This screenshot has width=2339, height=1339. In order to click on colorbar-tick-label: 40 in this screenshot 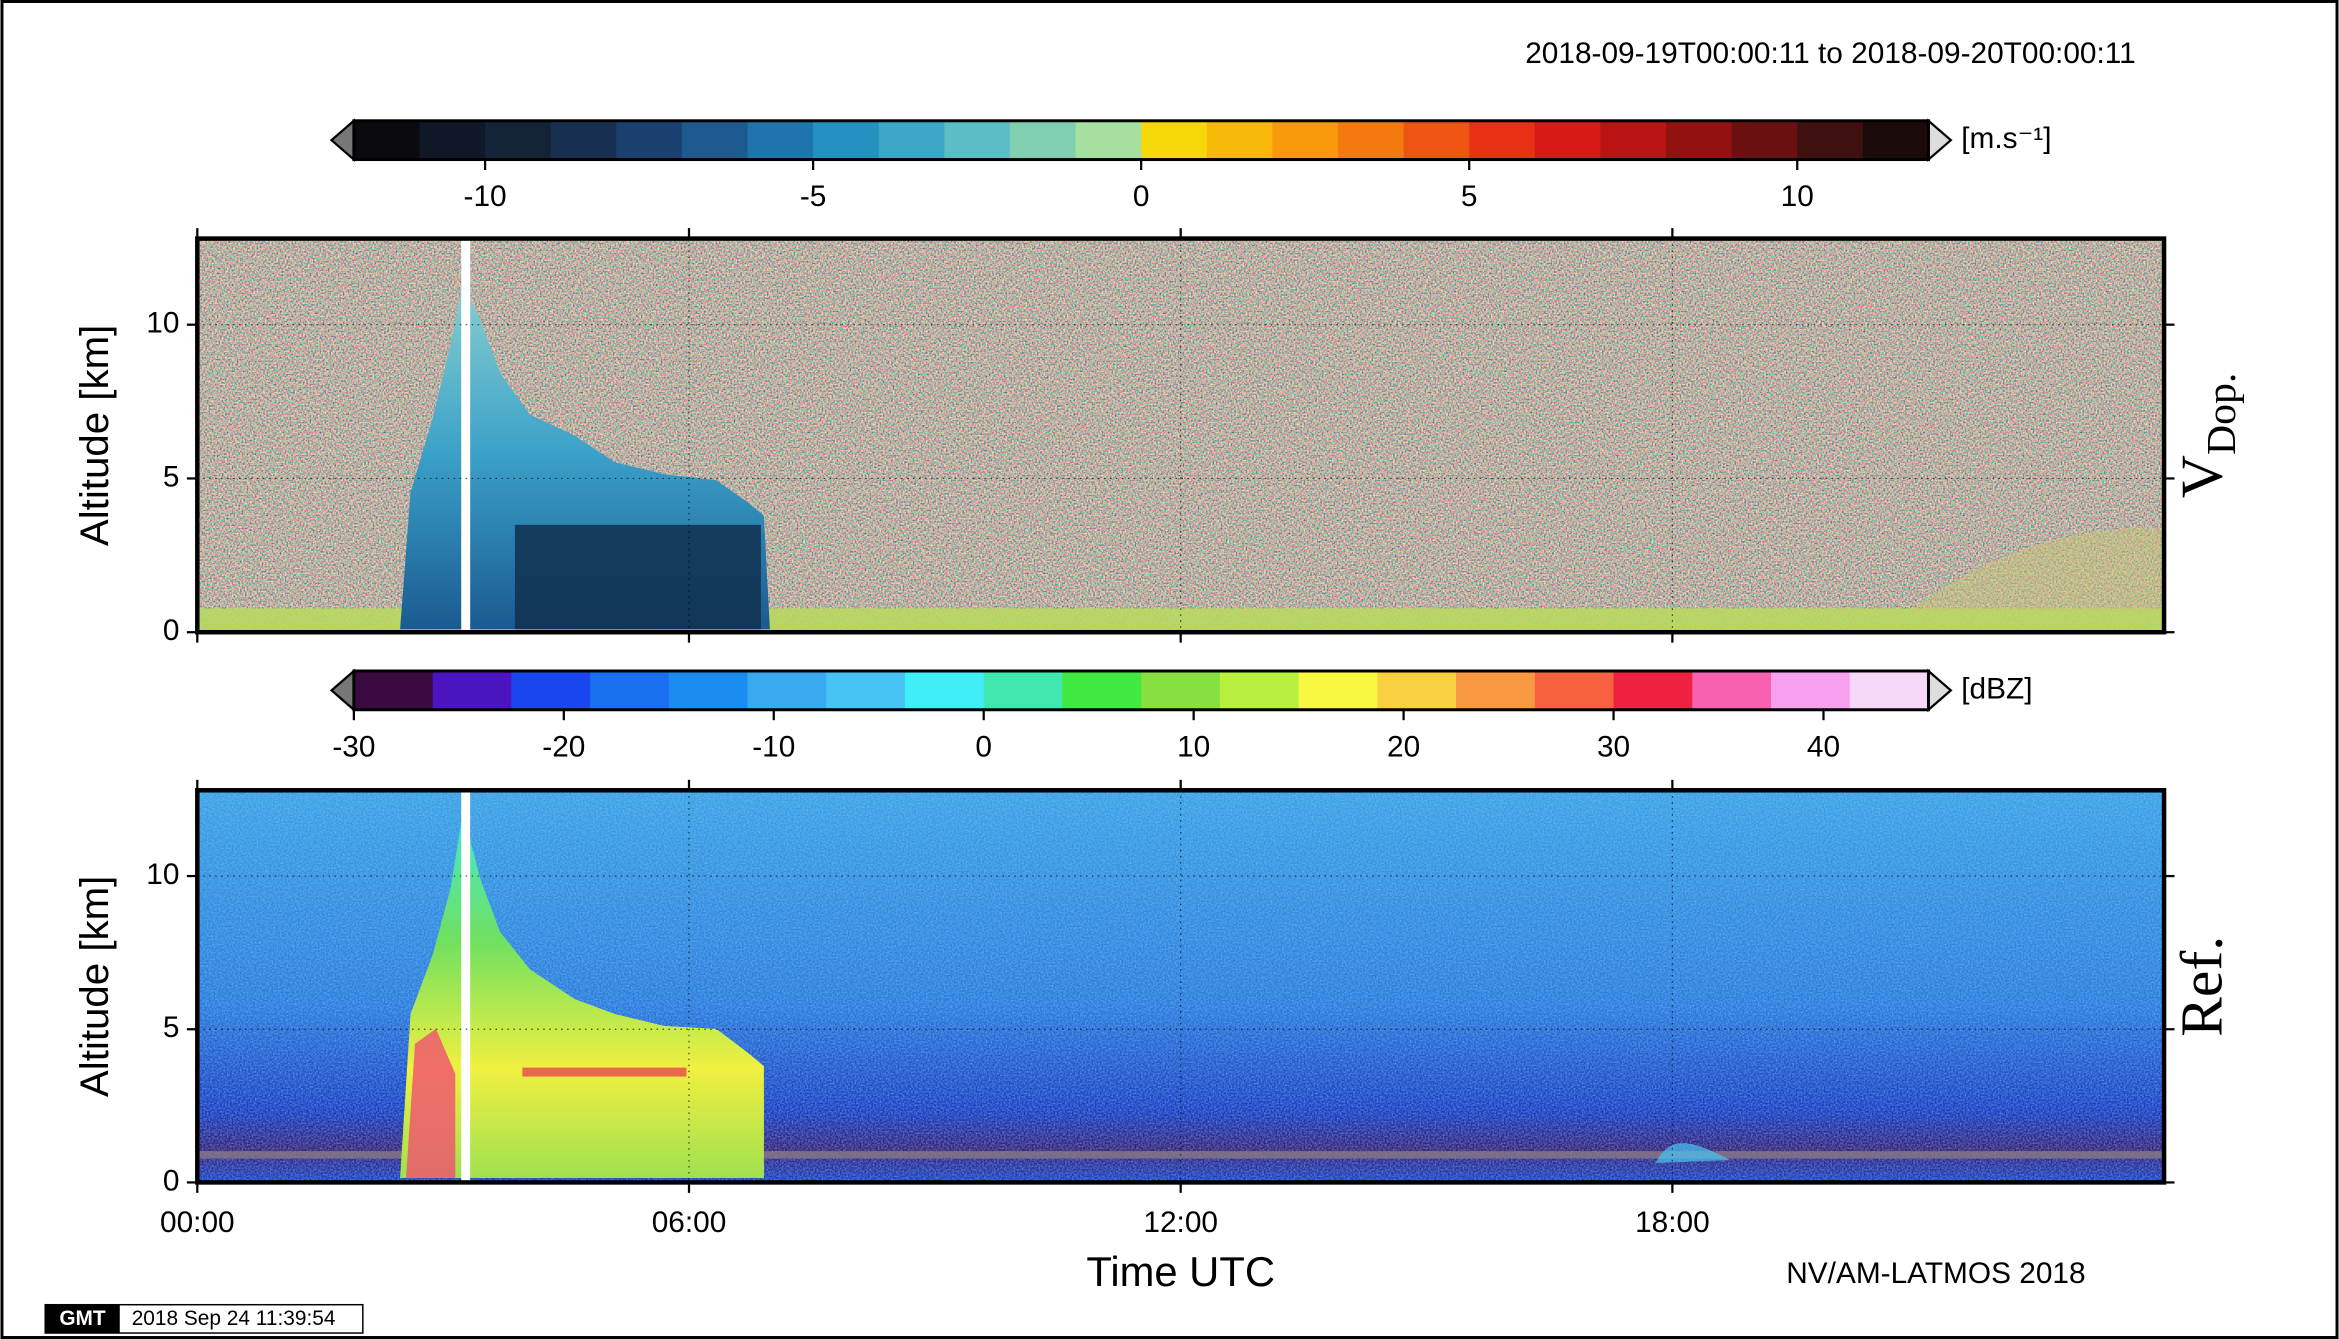, I will do `click(1823, 746)`.